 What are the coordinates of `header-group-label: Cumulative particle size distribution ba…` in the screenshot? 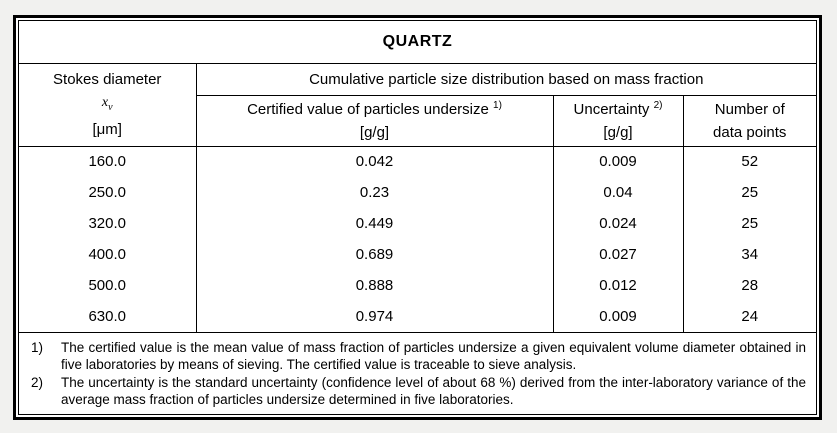 It's located at (506, 79).